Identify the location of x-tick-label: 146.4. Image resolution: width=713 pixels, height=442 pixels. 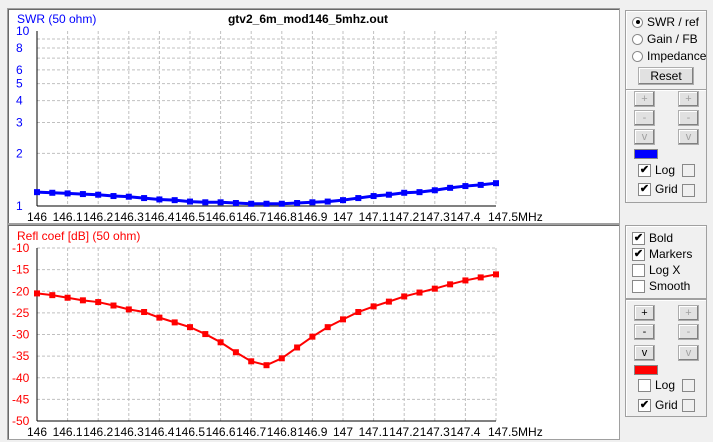
(159, 216).